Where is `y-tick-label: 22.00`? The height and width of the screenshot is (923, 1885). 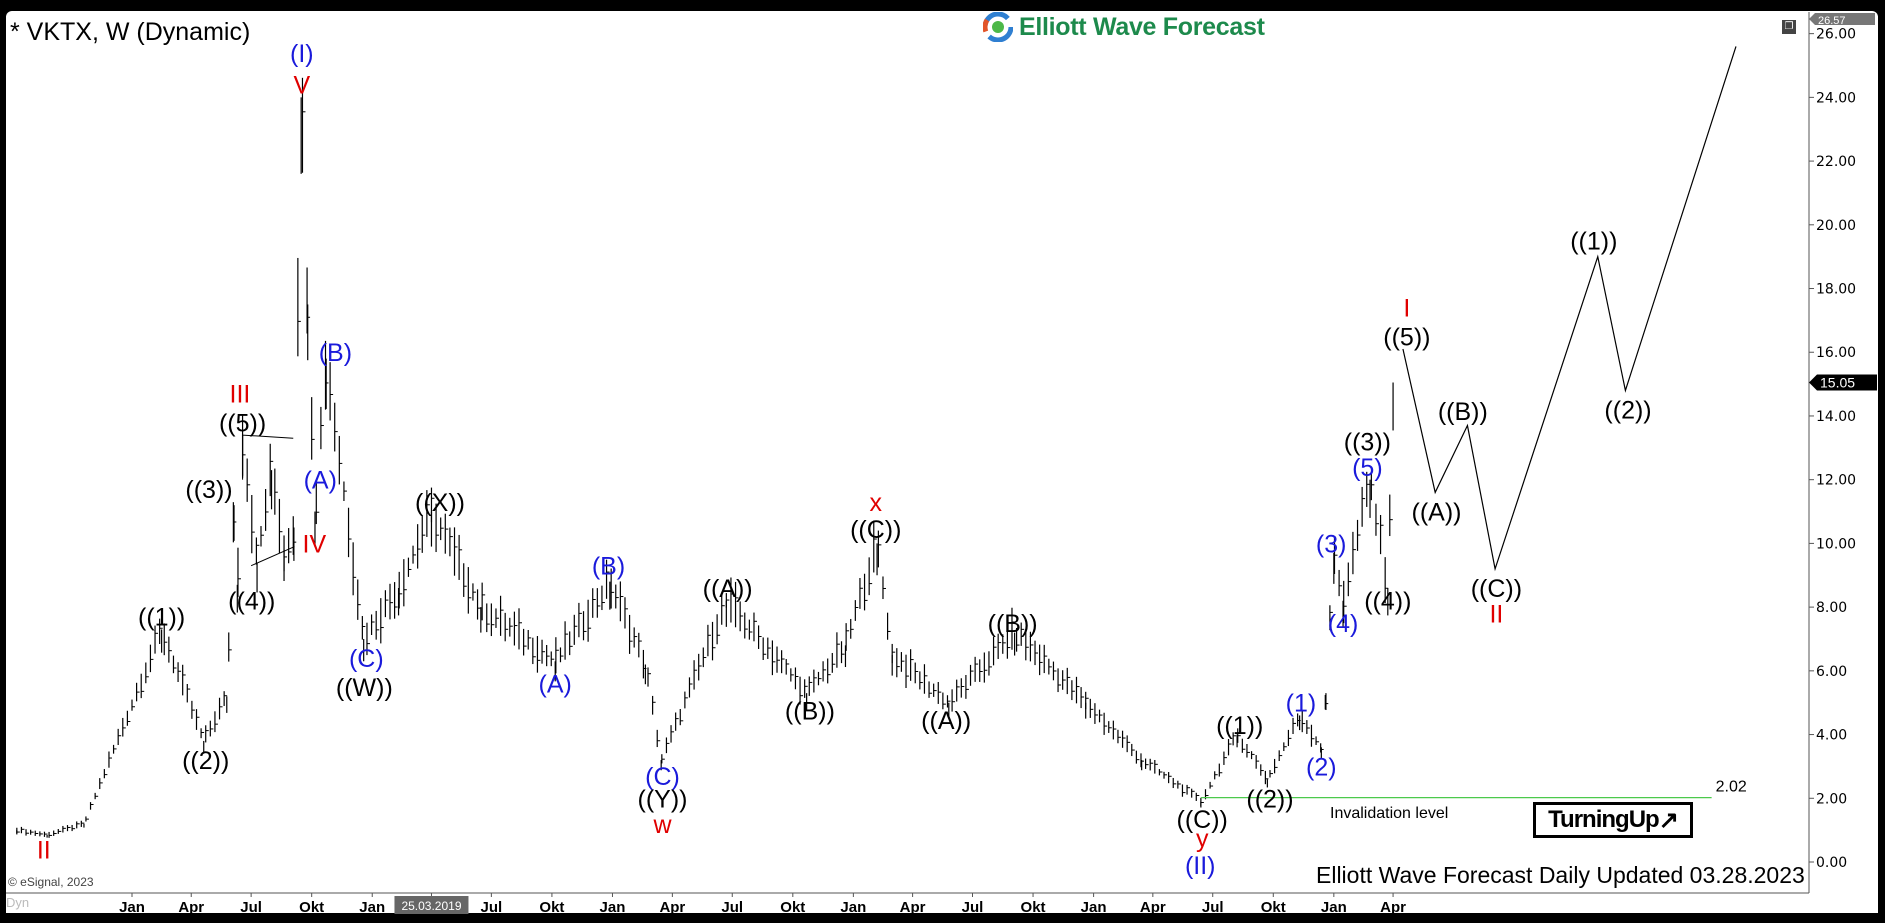
y-tick-label: 22.00 is located at coordinates (1836, 162).